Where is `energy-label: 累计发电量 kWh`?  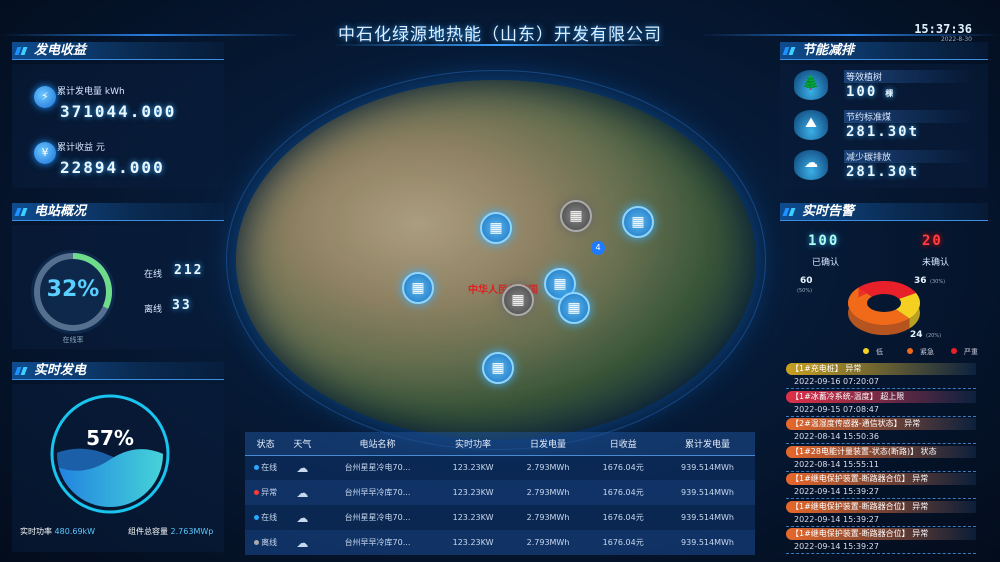 energy-label: 累计发电量 kWh is located at coordinates (91, 92).